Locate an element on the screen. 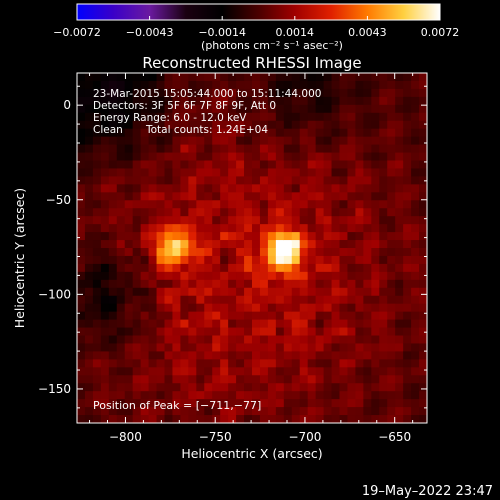 This screenshot has height=500, width=500. annotation-time-range: 23-Mar-2015 15:05:44.000 to 15:11:44.000 is located at coordinates (207, 94).